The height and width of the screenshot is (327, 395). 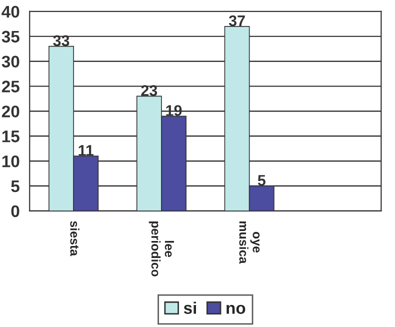 I want to click on x-tick-label: lee periodico, so click(x=161, y=248).